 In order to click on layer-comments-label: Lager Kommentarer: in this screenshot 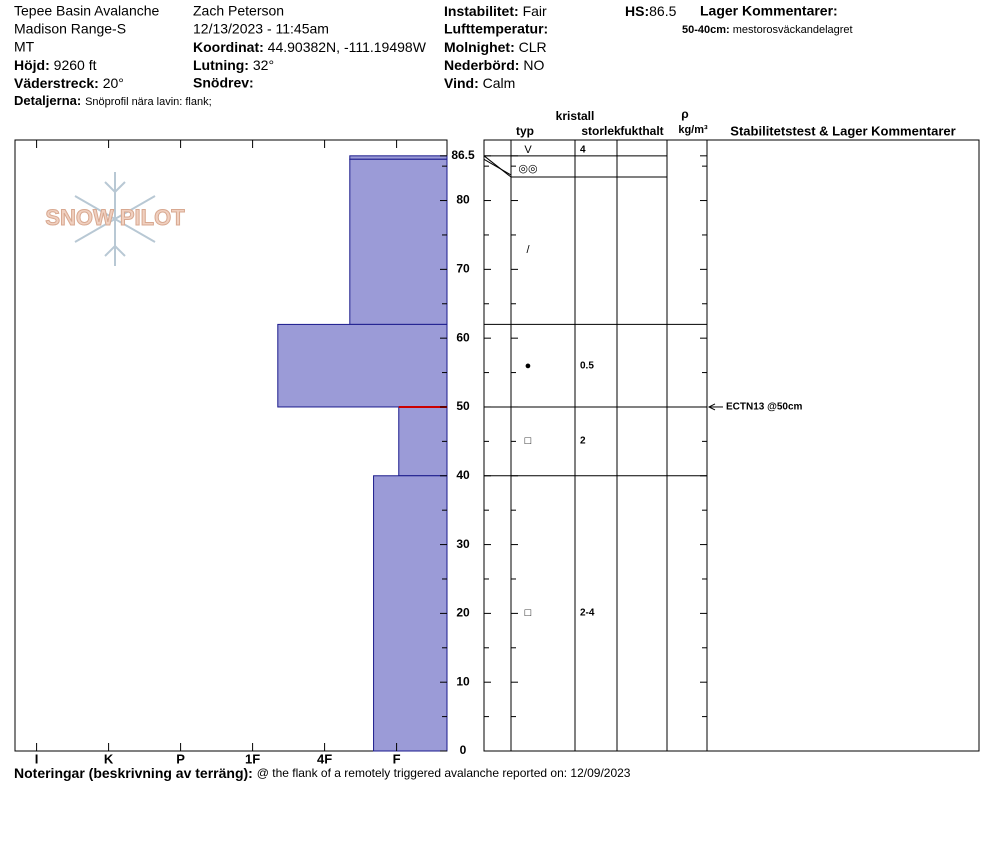, I will do `click(769, 11)`.